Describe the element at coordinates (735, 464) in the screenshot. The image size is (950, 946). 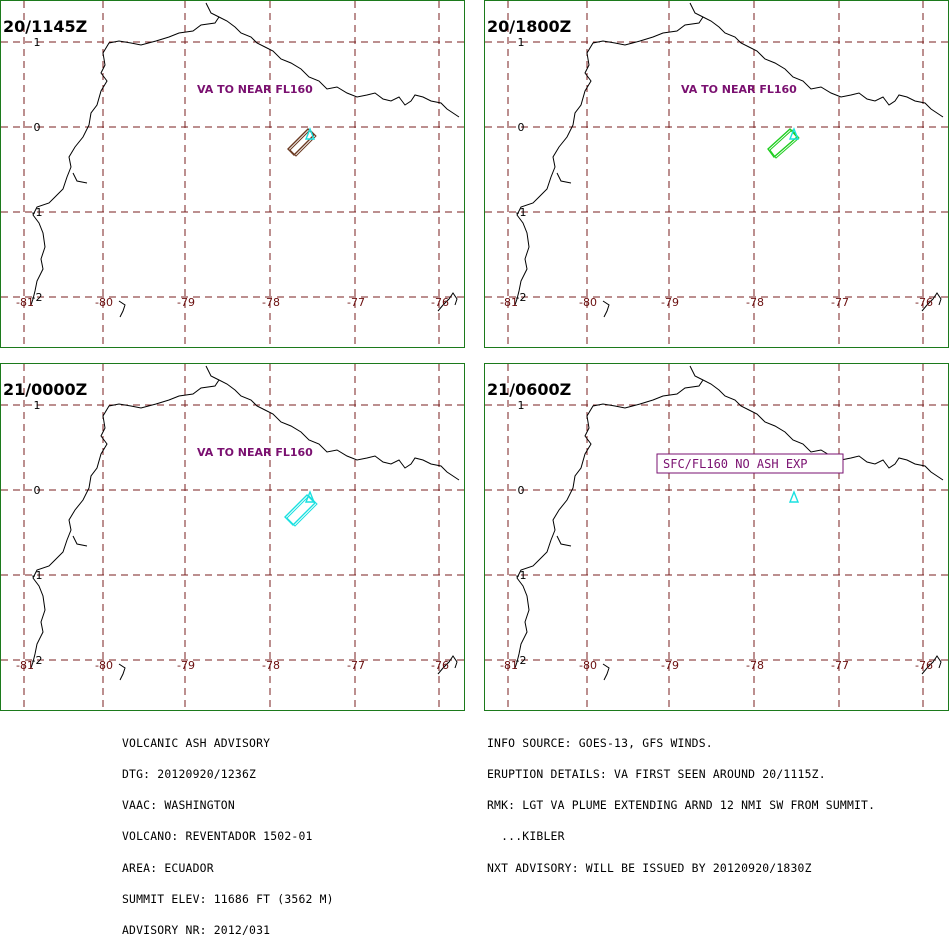
I see `ash-annotation: SFC/FL160 NO ASH EXP` at that location.